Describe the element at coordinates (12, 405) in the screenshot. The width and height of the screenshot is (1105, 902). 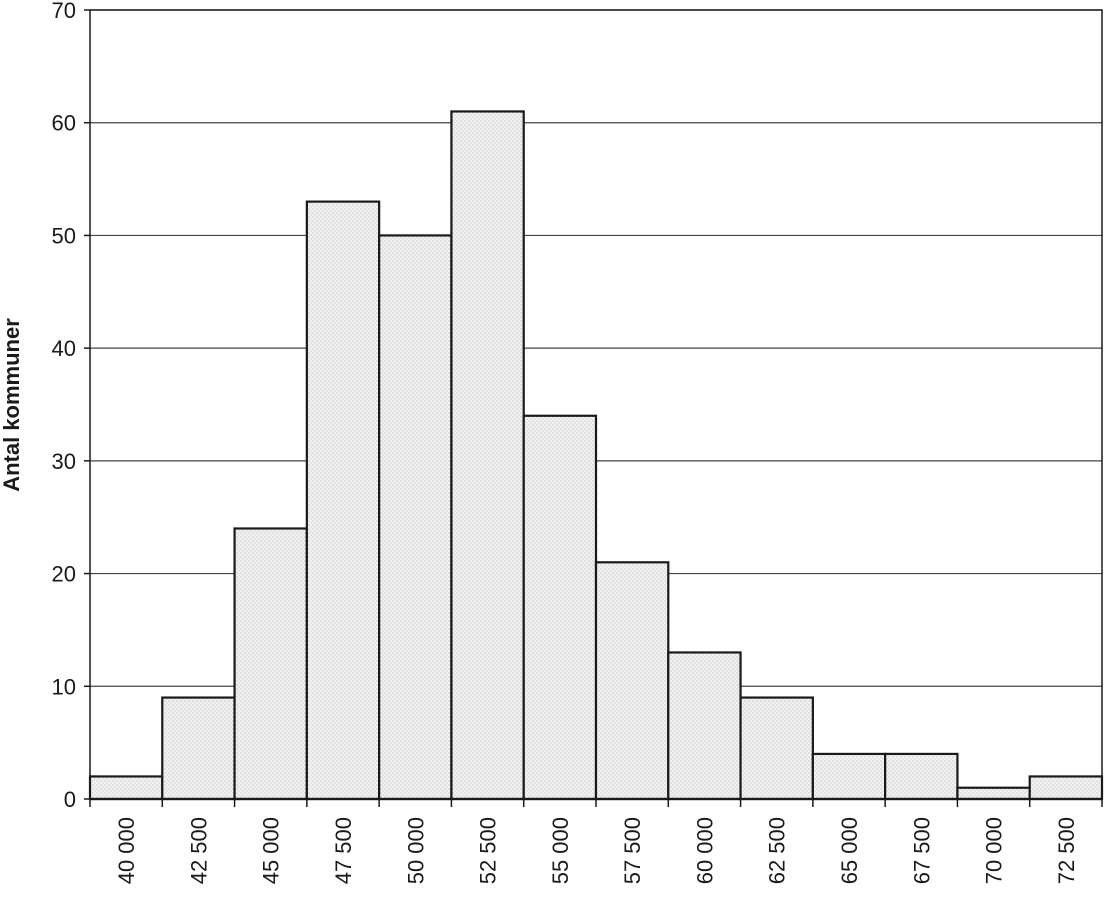
I see `y-axis-label: Antal kommuner` at that location.